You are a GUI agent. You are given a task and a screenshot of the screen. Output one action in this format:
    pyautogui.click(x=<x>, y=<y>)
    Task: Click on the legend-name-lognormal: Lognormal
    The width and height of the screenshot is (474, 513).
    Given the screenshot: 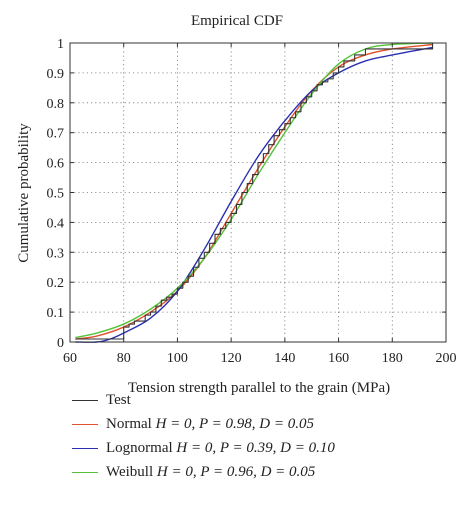 What is the action you would take?
    pyautogui.click(x=139, y=447)
    